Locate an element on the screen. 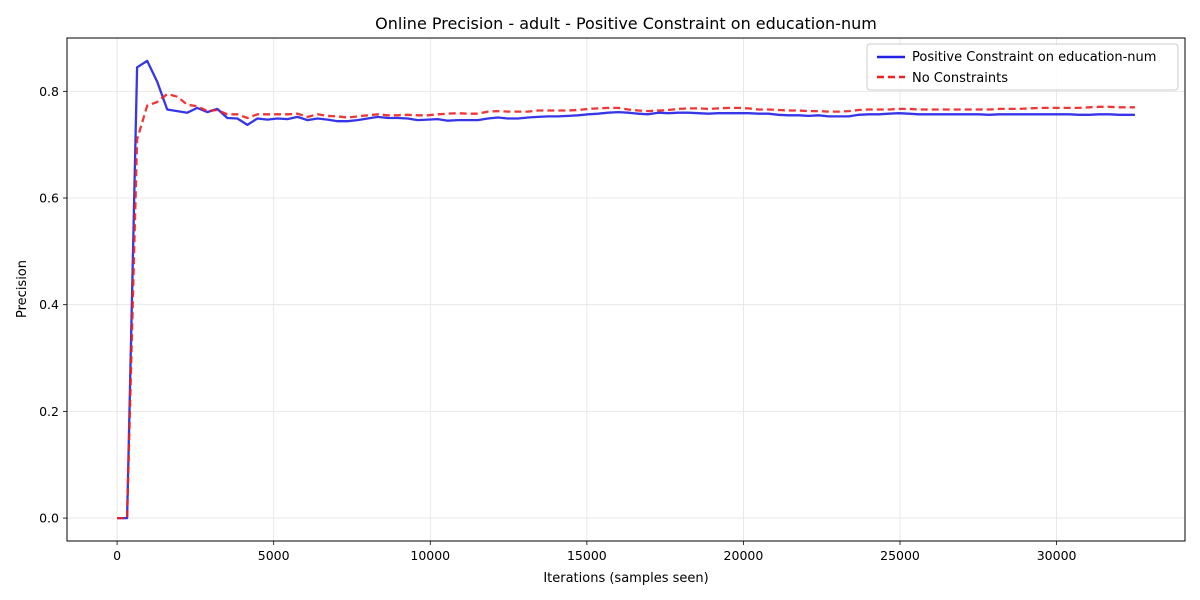 This screenshot has width=1200, height=600. x-tick-label: 0 is located at coordinates (117, 555).